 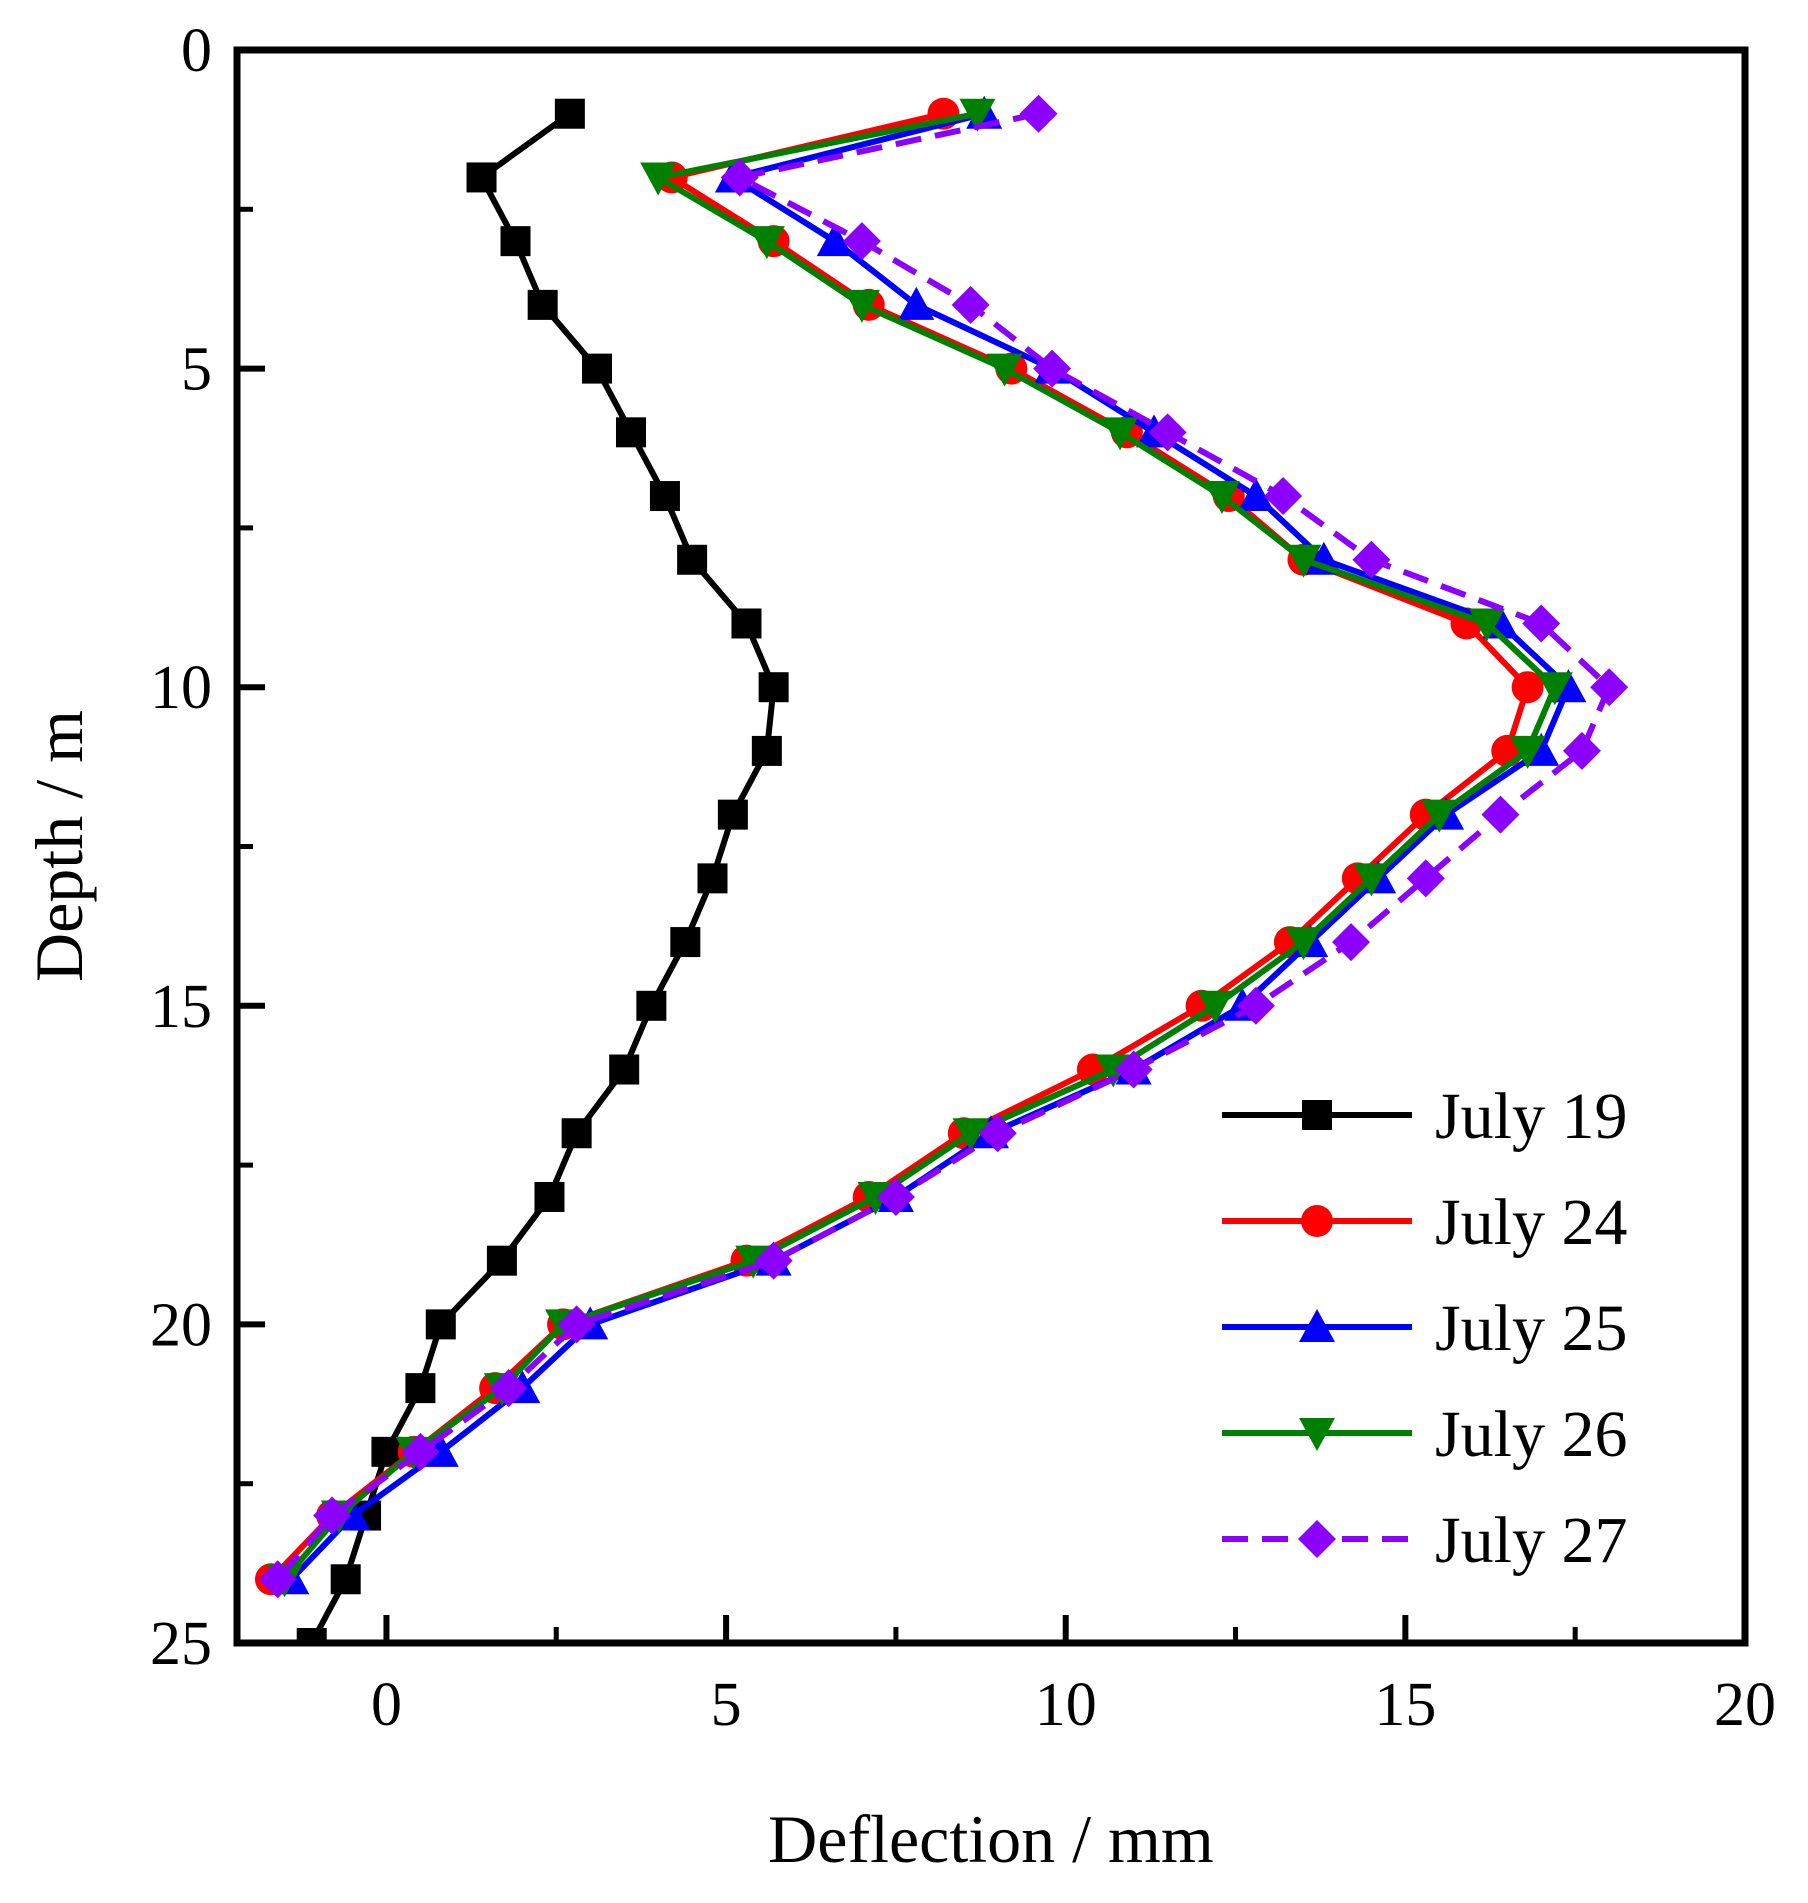 What do you see at coordinates (1531, 1222) in the screenshot?
I see `legend-label: July 24` at bounding box center [1531, 1222].